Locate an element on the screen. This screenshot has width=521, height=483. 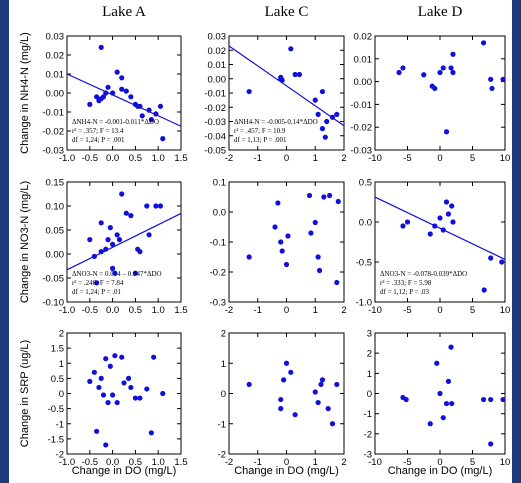
x-tick-label: 10 is located at coordinates (505, 158).